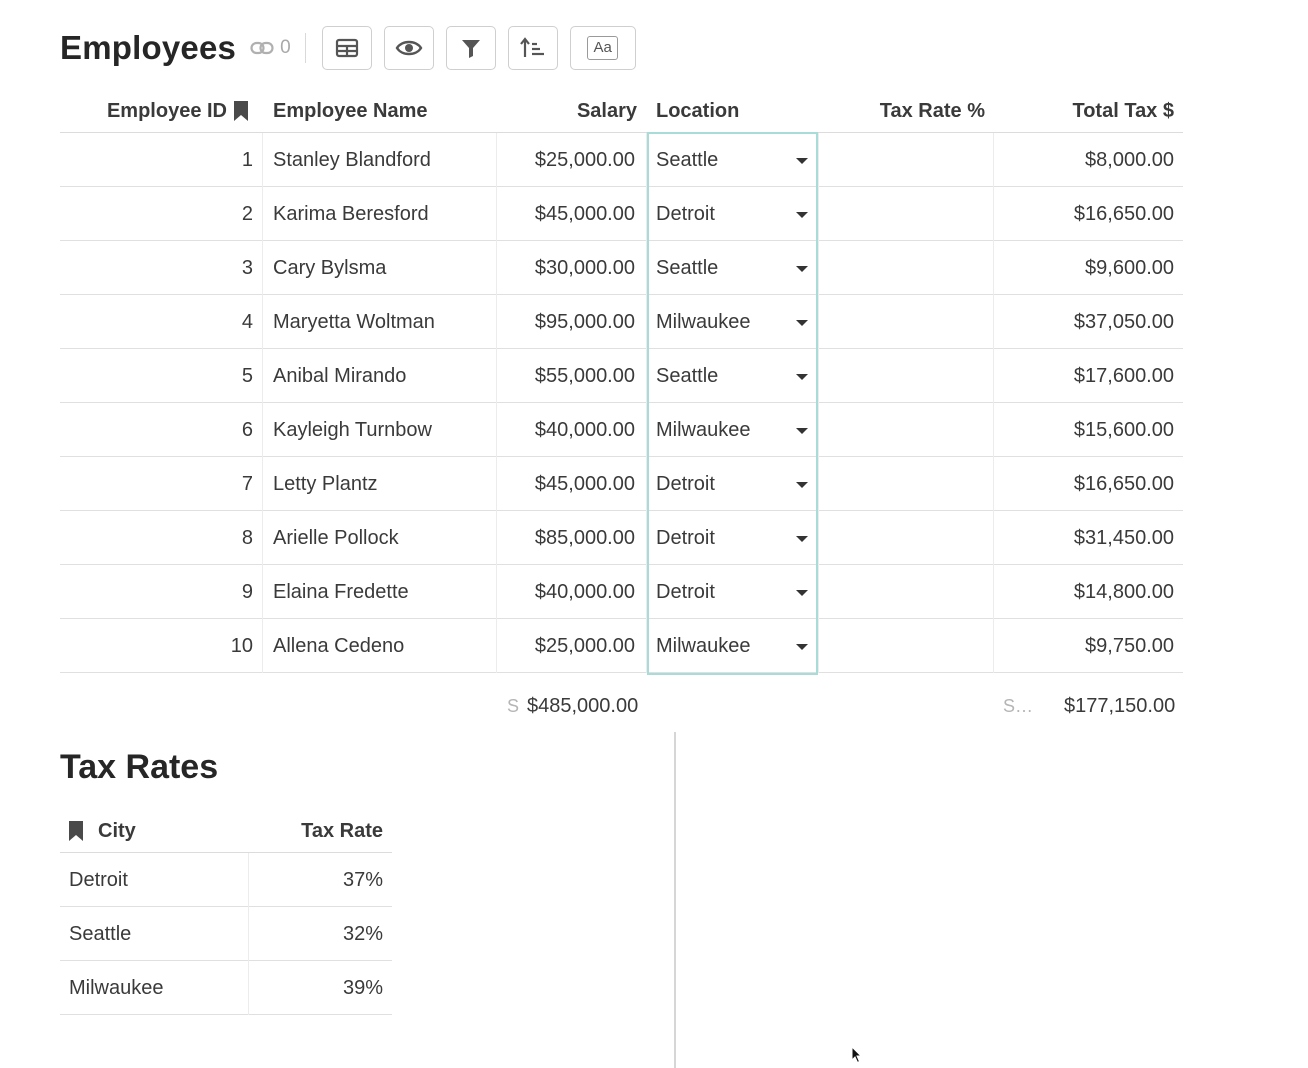 This screenshot has width=1308, height=1068. I want to click on city-cell: Detroit, so click(154, 880).